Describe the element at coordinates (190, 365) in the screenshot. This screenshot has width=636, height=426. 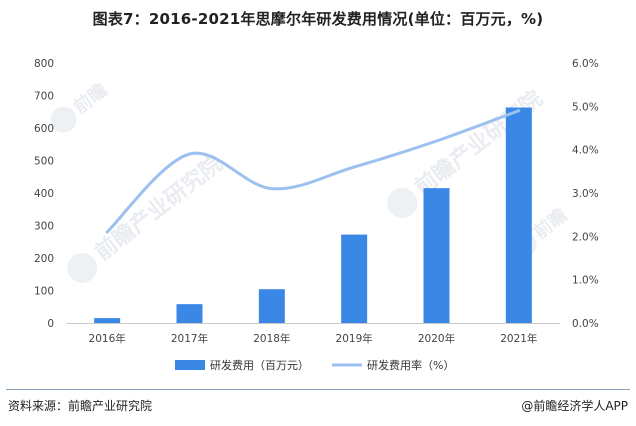
I see `legend-bar-swatch` at that location.